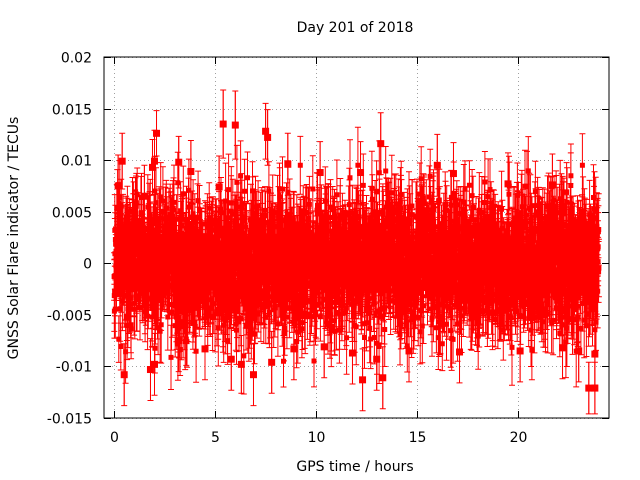 The width and height of the screenshot is (640, 480). What do you see at coordinates (14, 238) in the screenshot?
I see `y-axis-label: GNSS Solar Flare indicator / TECUs` at bounding box center [14, 238].